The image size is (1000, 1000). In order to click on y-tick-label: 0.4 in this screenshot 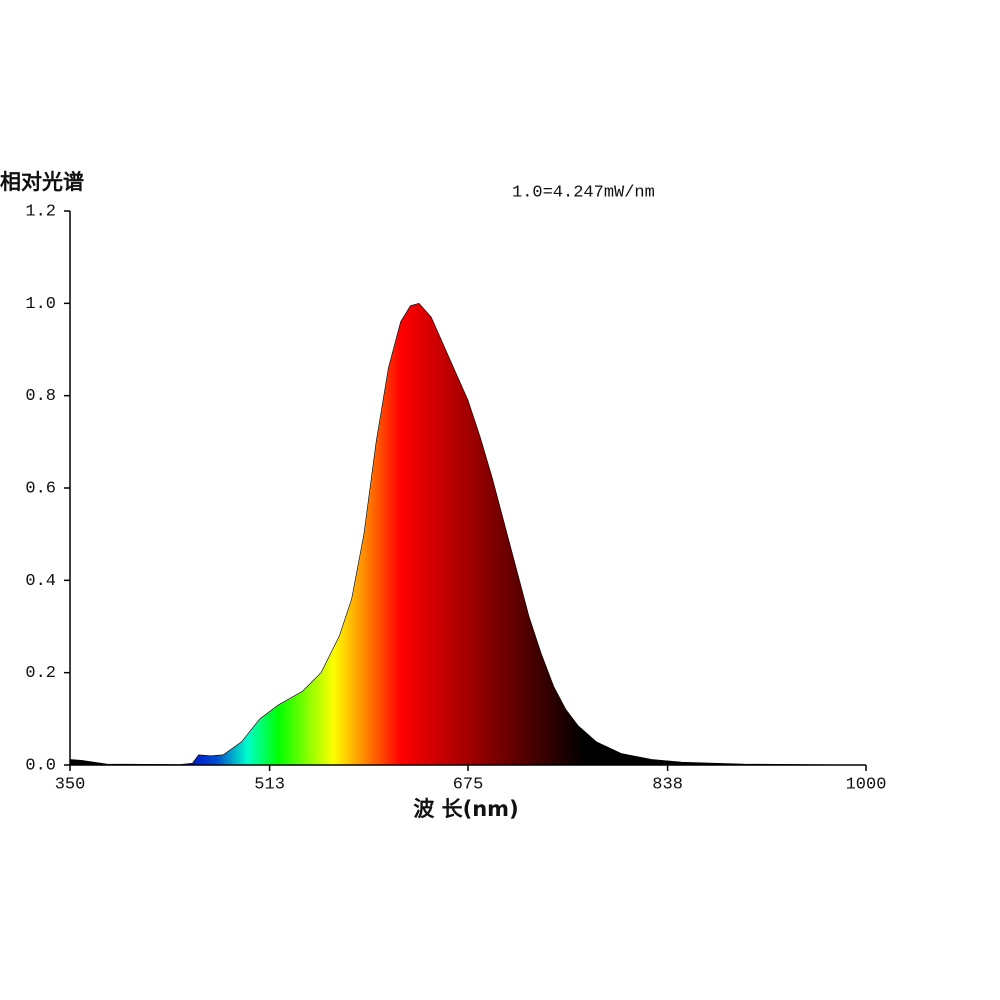, I will do `click(40, 581)`.